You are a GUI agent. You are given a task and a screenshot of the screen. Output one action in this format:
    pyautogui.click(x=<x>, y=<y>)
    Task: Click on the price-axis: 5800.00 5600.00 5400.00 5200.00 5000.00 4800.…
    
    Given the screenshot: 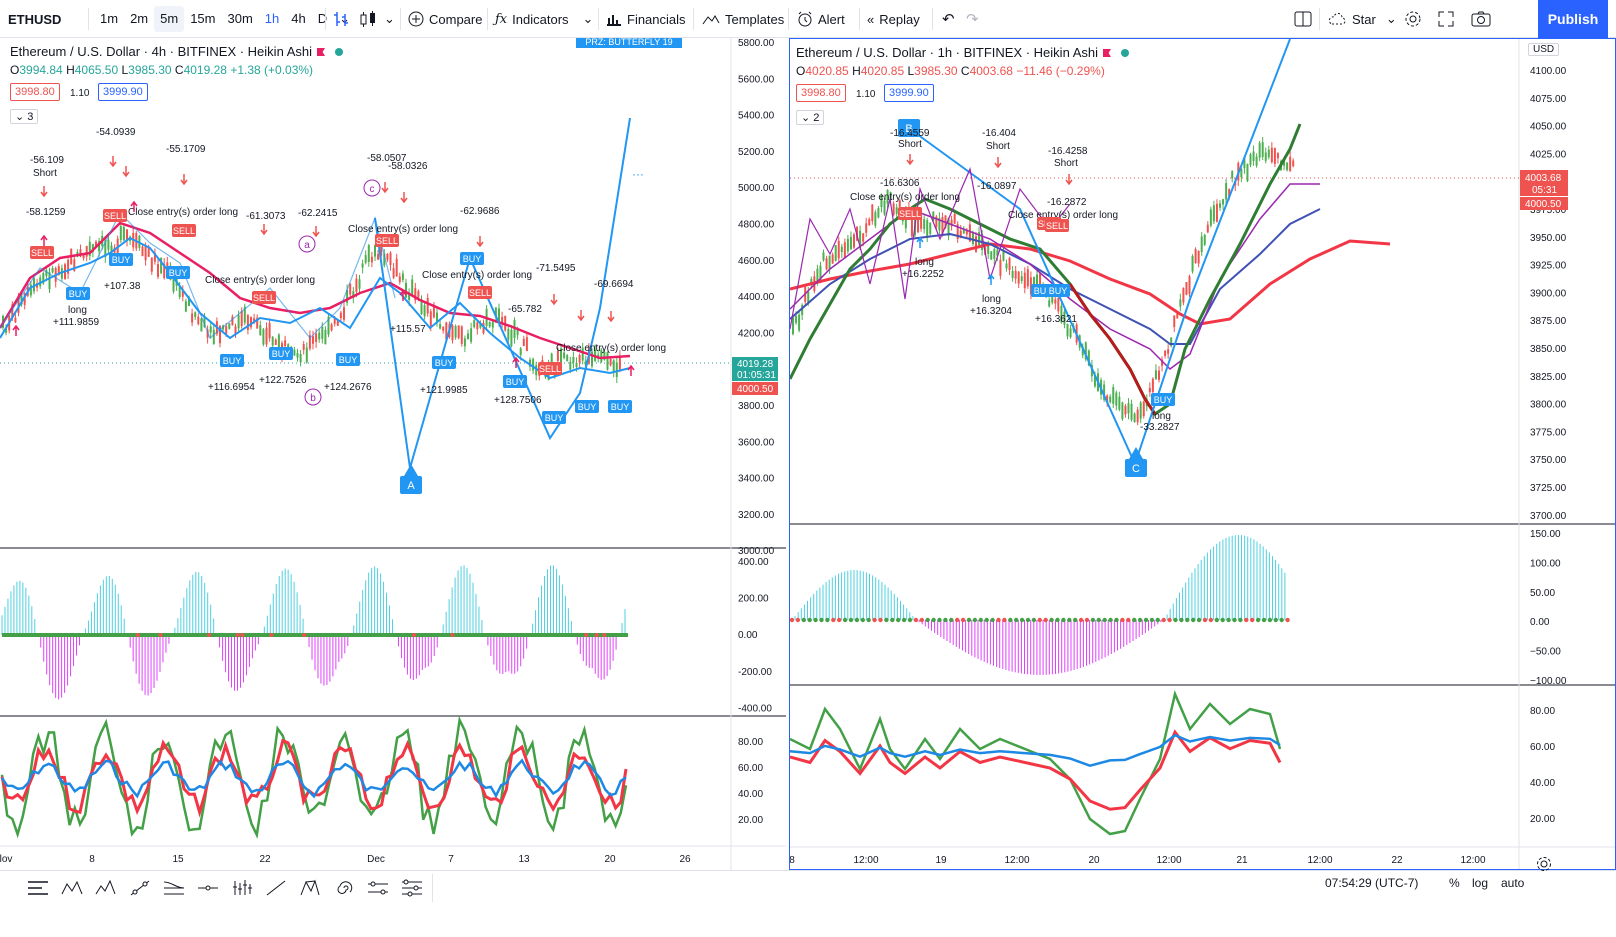 What is the action you would take?
    pyautogui.click(x=755, y=297)
    